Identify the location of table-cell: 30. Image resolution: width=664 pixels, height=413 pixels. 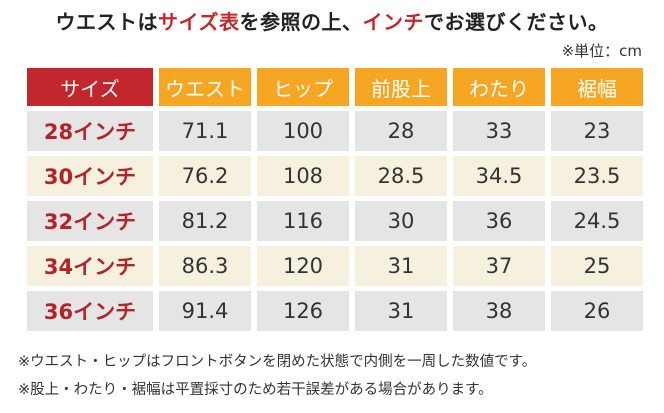
(401, 221).